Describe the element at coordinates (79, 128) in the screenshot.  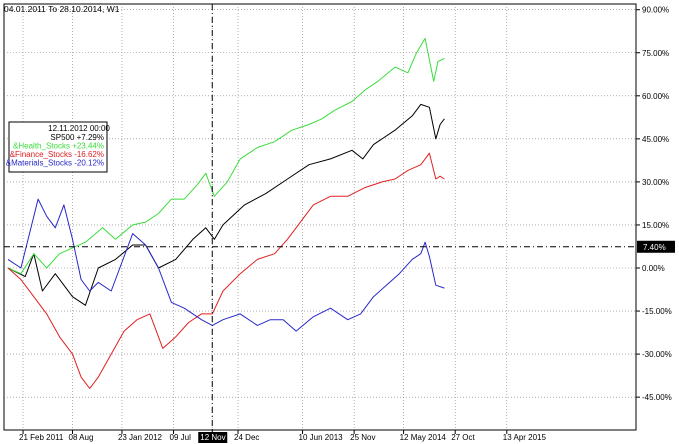
I see `legend-date: 12.11.2012 00:00` at that location.